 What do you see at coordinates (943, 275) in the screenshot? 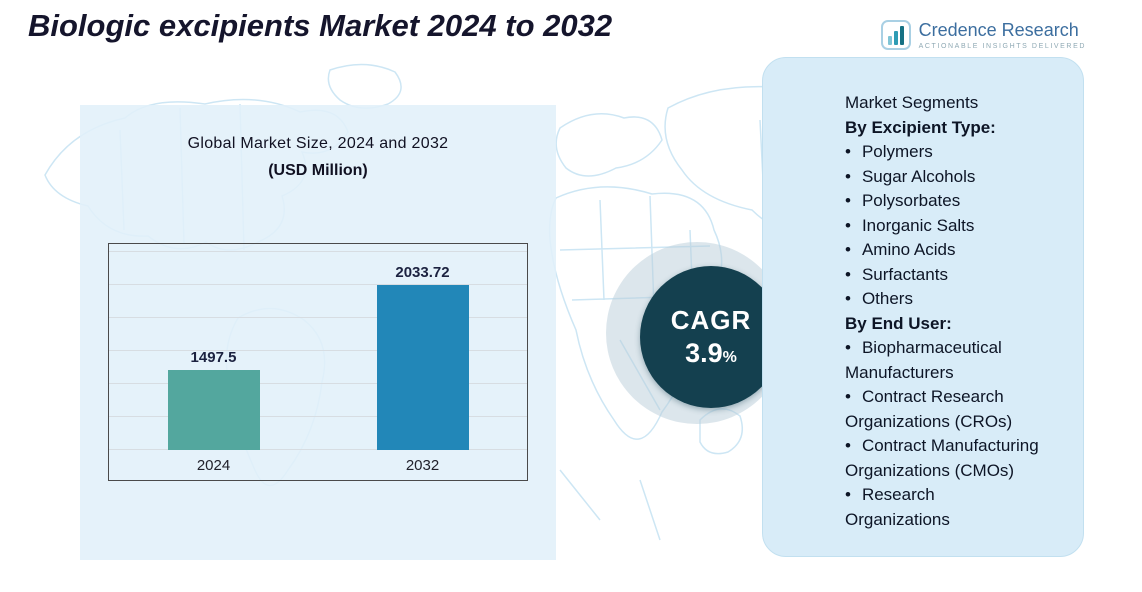
I see `segment-item: Surfactants` at bounding box center [943, 275].